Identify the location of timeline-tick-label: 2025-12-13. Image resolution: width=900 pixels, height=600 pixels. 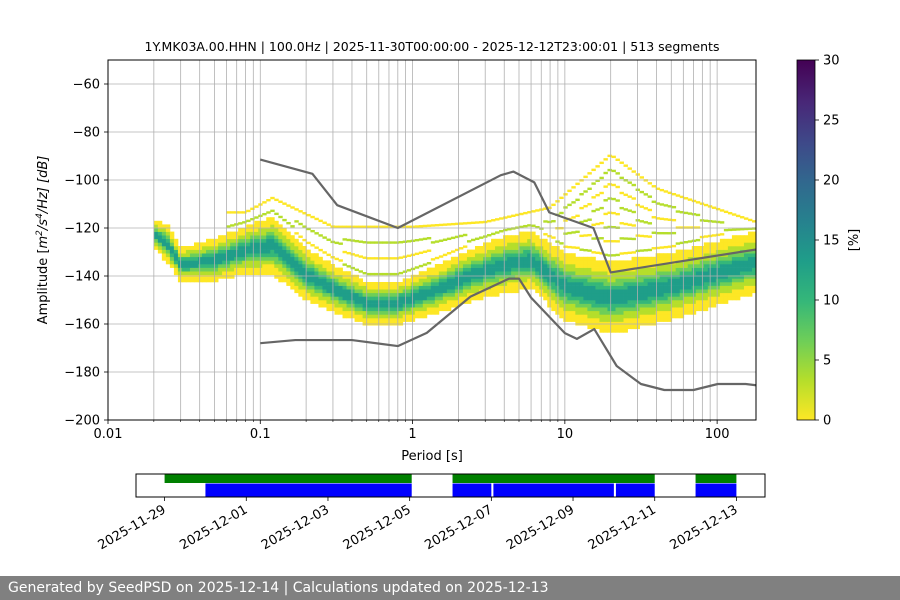
(703, 527).